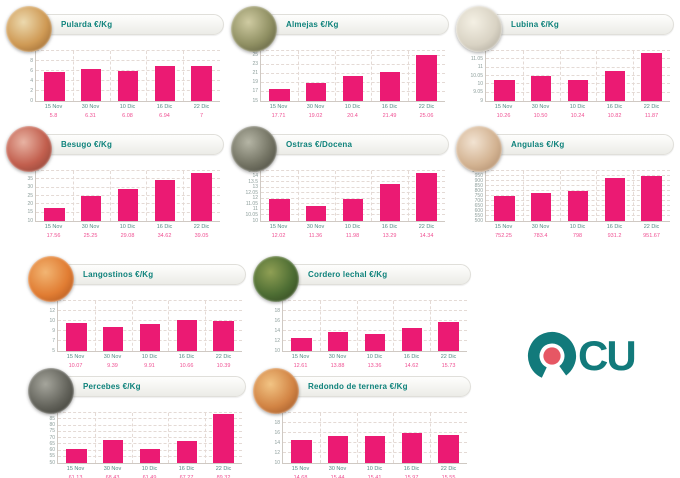 Image resolution: width=680 pixels, height=478 pixels. Describe the element at coordinates (255, 198) in the screenshot. I see `y-tick-label: 12` at that location.